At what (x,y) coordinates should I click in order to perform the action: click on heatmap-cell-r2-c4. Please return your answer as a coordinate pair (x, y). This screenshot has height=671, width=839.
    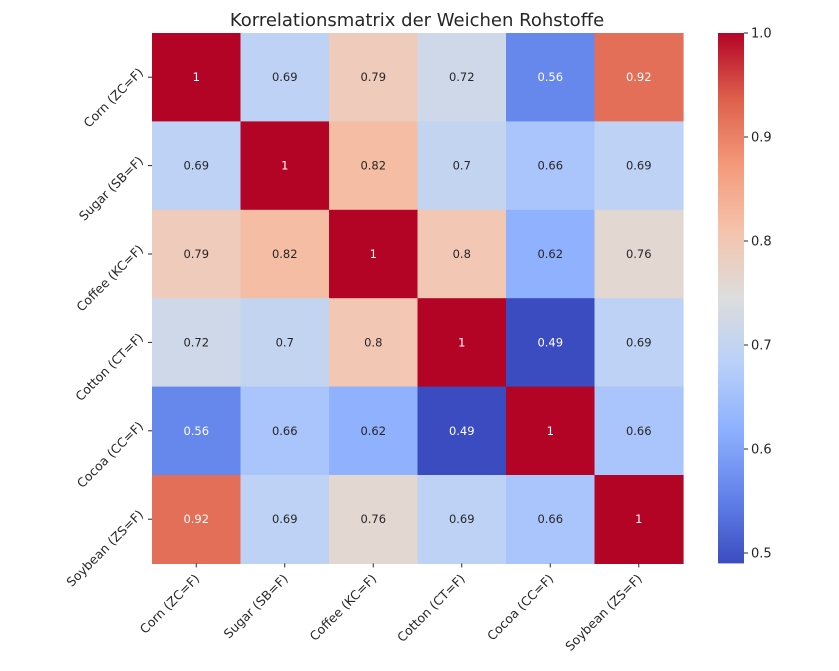
    Looking at the image, I should click on (551, 254).